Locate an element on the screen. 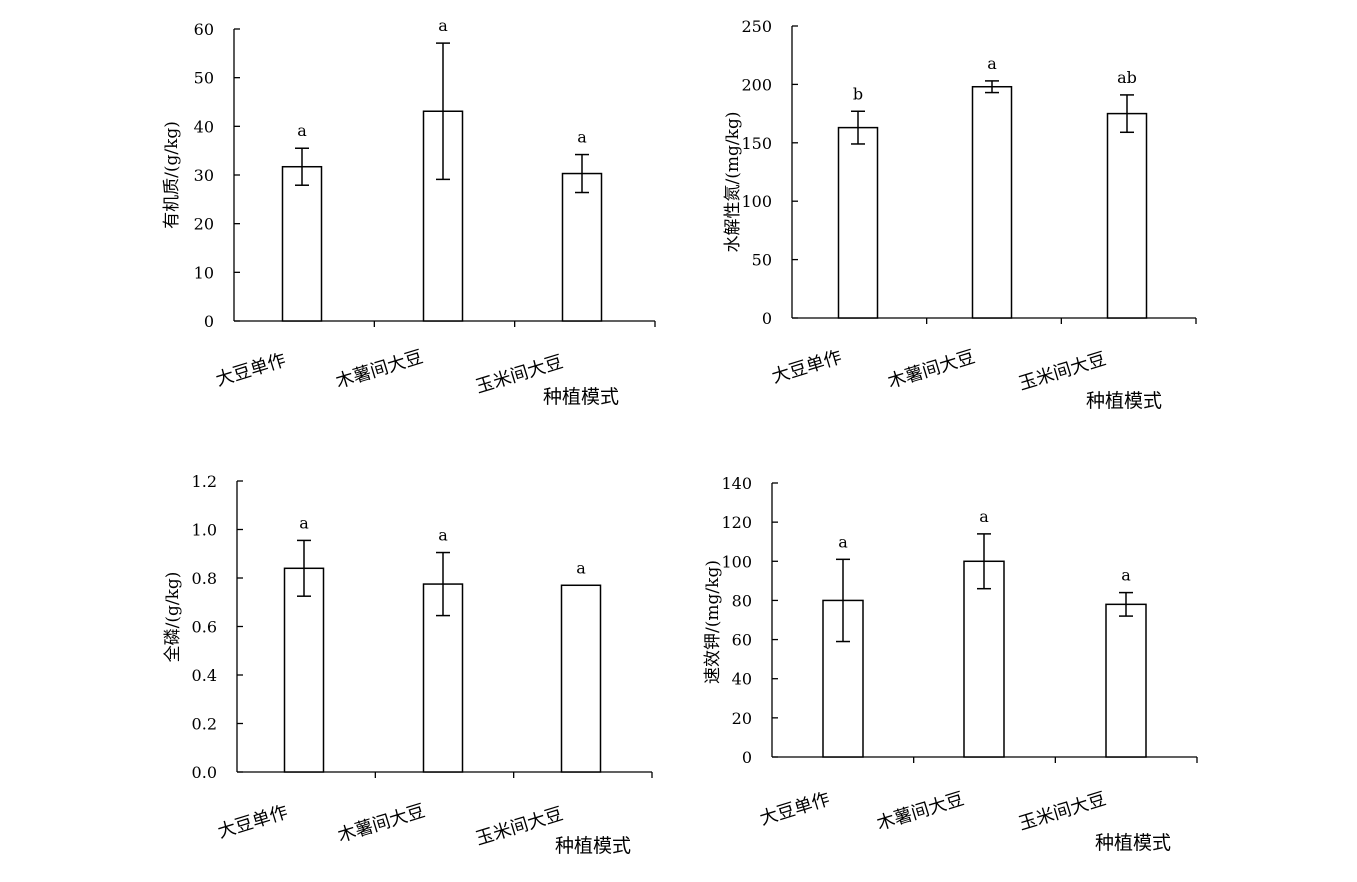 The image size is (1357, 882). significance-label: b is located at coordinates (858, 93).